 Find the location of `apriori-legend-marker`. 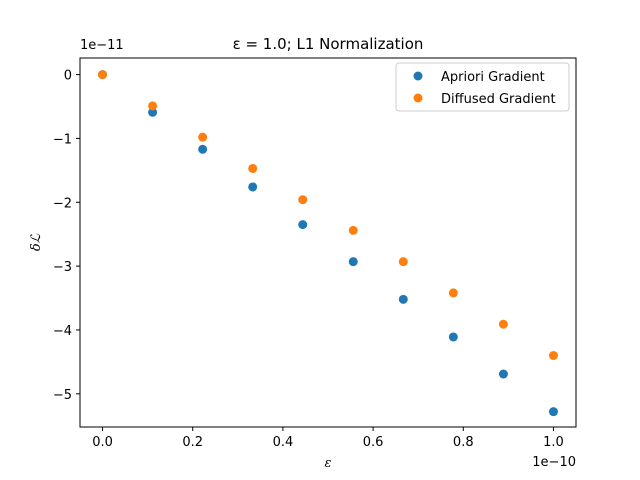

apriori-legend-marker is located at coordinates (418, 76).